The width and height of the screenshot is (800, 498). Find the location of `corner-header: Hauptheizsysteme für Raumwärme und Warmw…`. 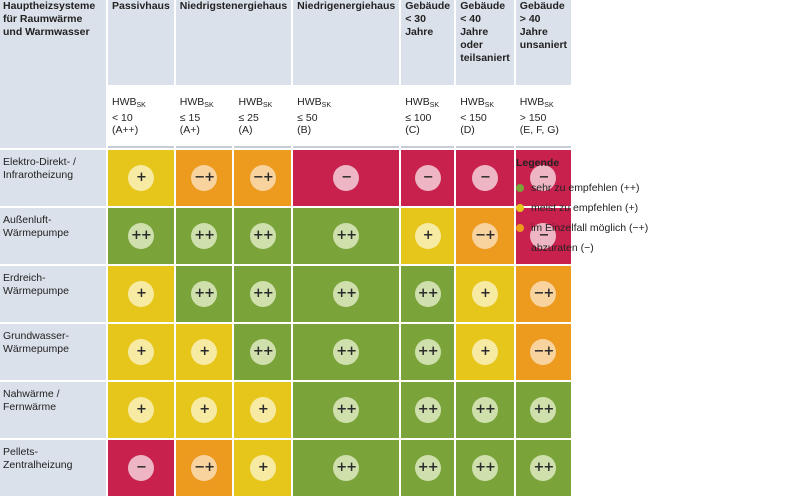

corner-header: Hauptheizsysteme für Raumwärme und Warmw… is located at coordinates (53, 74).